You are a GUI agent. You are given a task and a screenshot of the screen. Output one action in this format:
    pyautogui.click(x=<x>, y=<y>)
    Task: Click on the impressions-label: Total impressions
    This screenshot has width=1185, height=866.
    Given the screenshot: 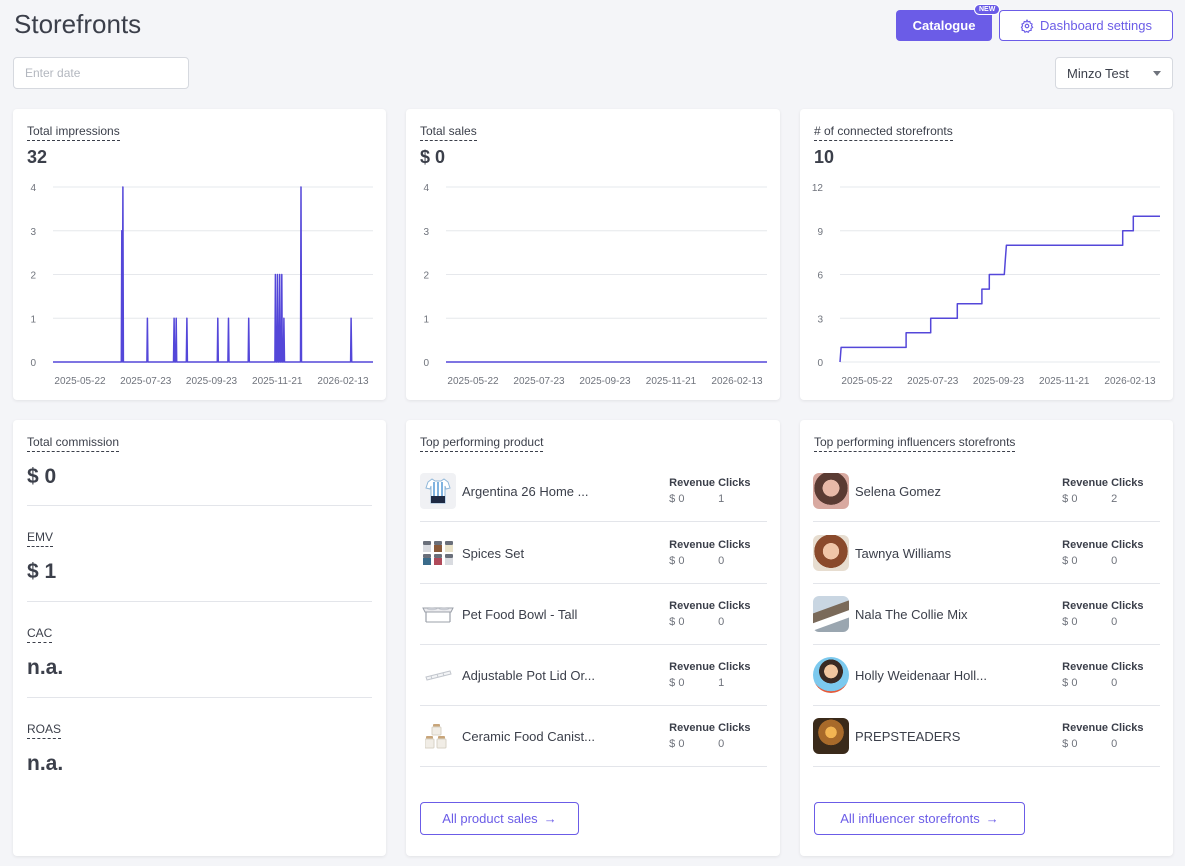 What is the action you would take?
    pyautogui.click(x=73, y=132)
    